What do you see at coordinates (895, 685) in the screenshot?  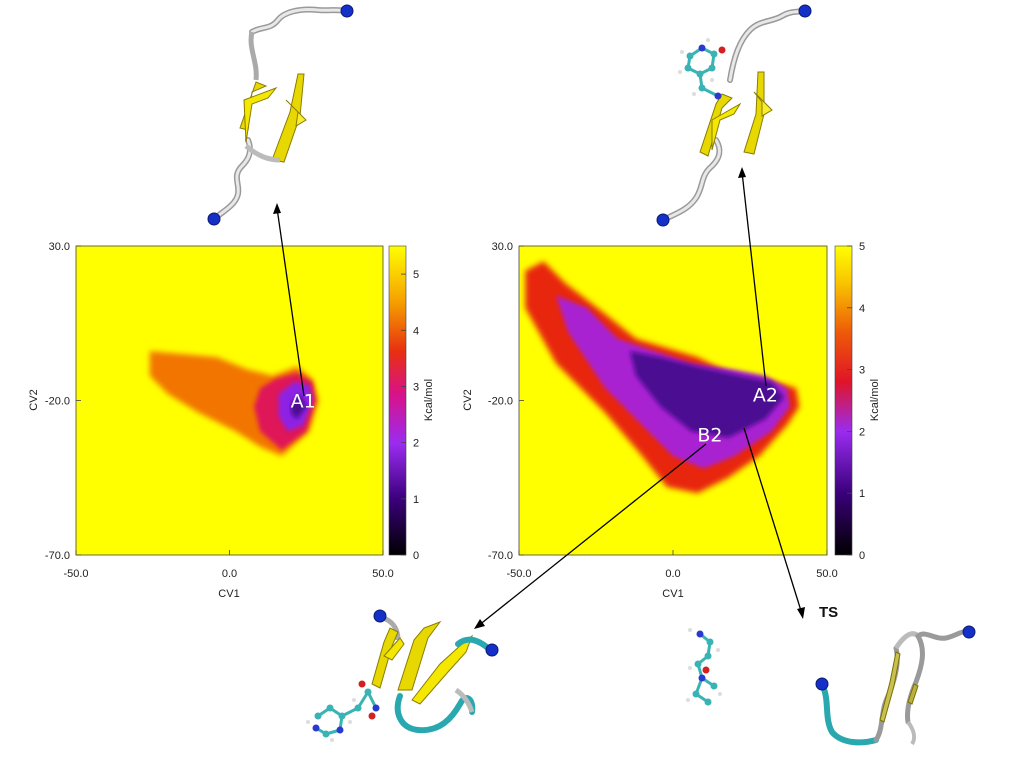 I see `peptide-structure-ts` at bounding box center [895, 685].